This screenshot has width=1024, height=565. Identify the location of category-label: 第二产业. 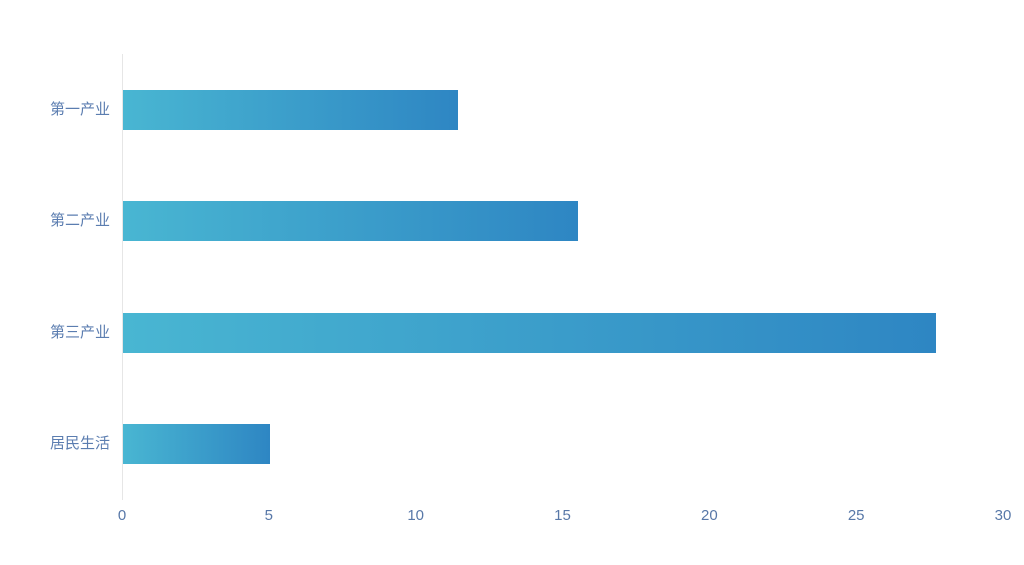
(79, 221).